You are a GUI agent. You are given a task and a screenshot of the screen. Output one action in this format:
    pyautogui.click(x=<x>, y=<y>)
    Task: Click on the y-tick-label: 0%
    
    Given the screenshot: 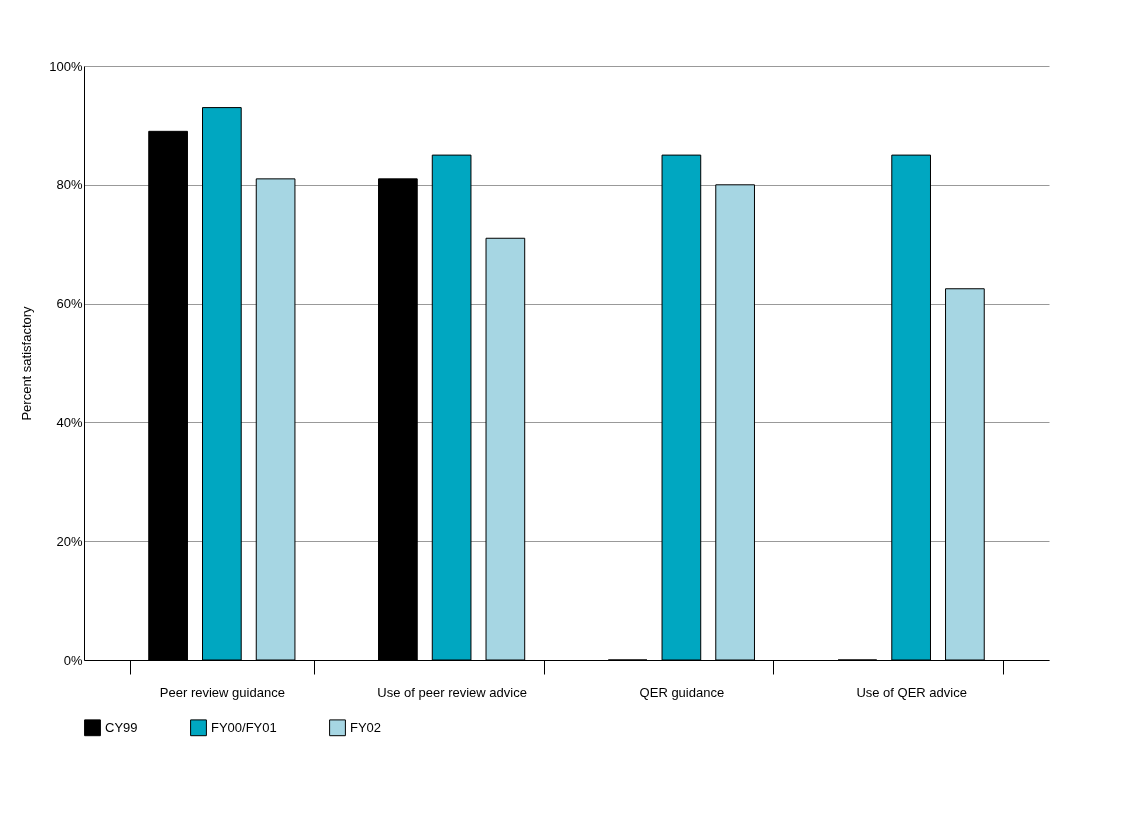 What is the action you would take?
    pyautogui.click(x=73, y=660)
    